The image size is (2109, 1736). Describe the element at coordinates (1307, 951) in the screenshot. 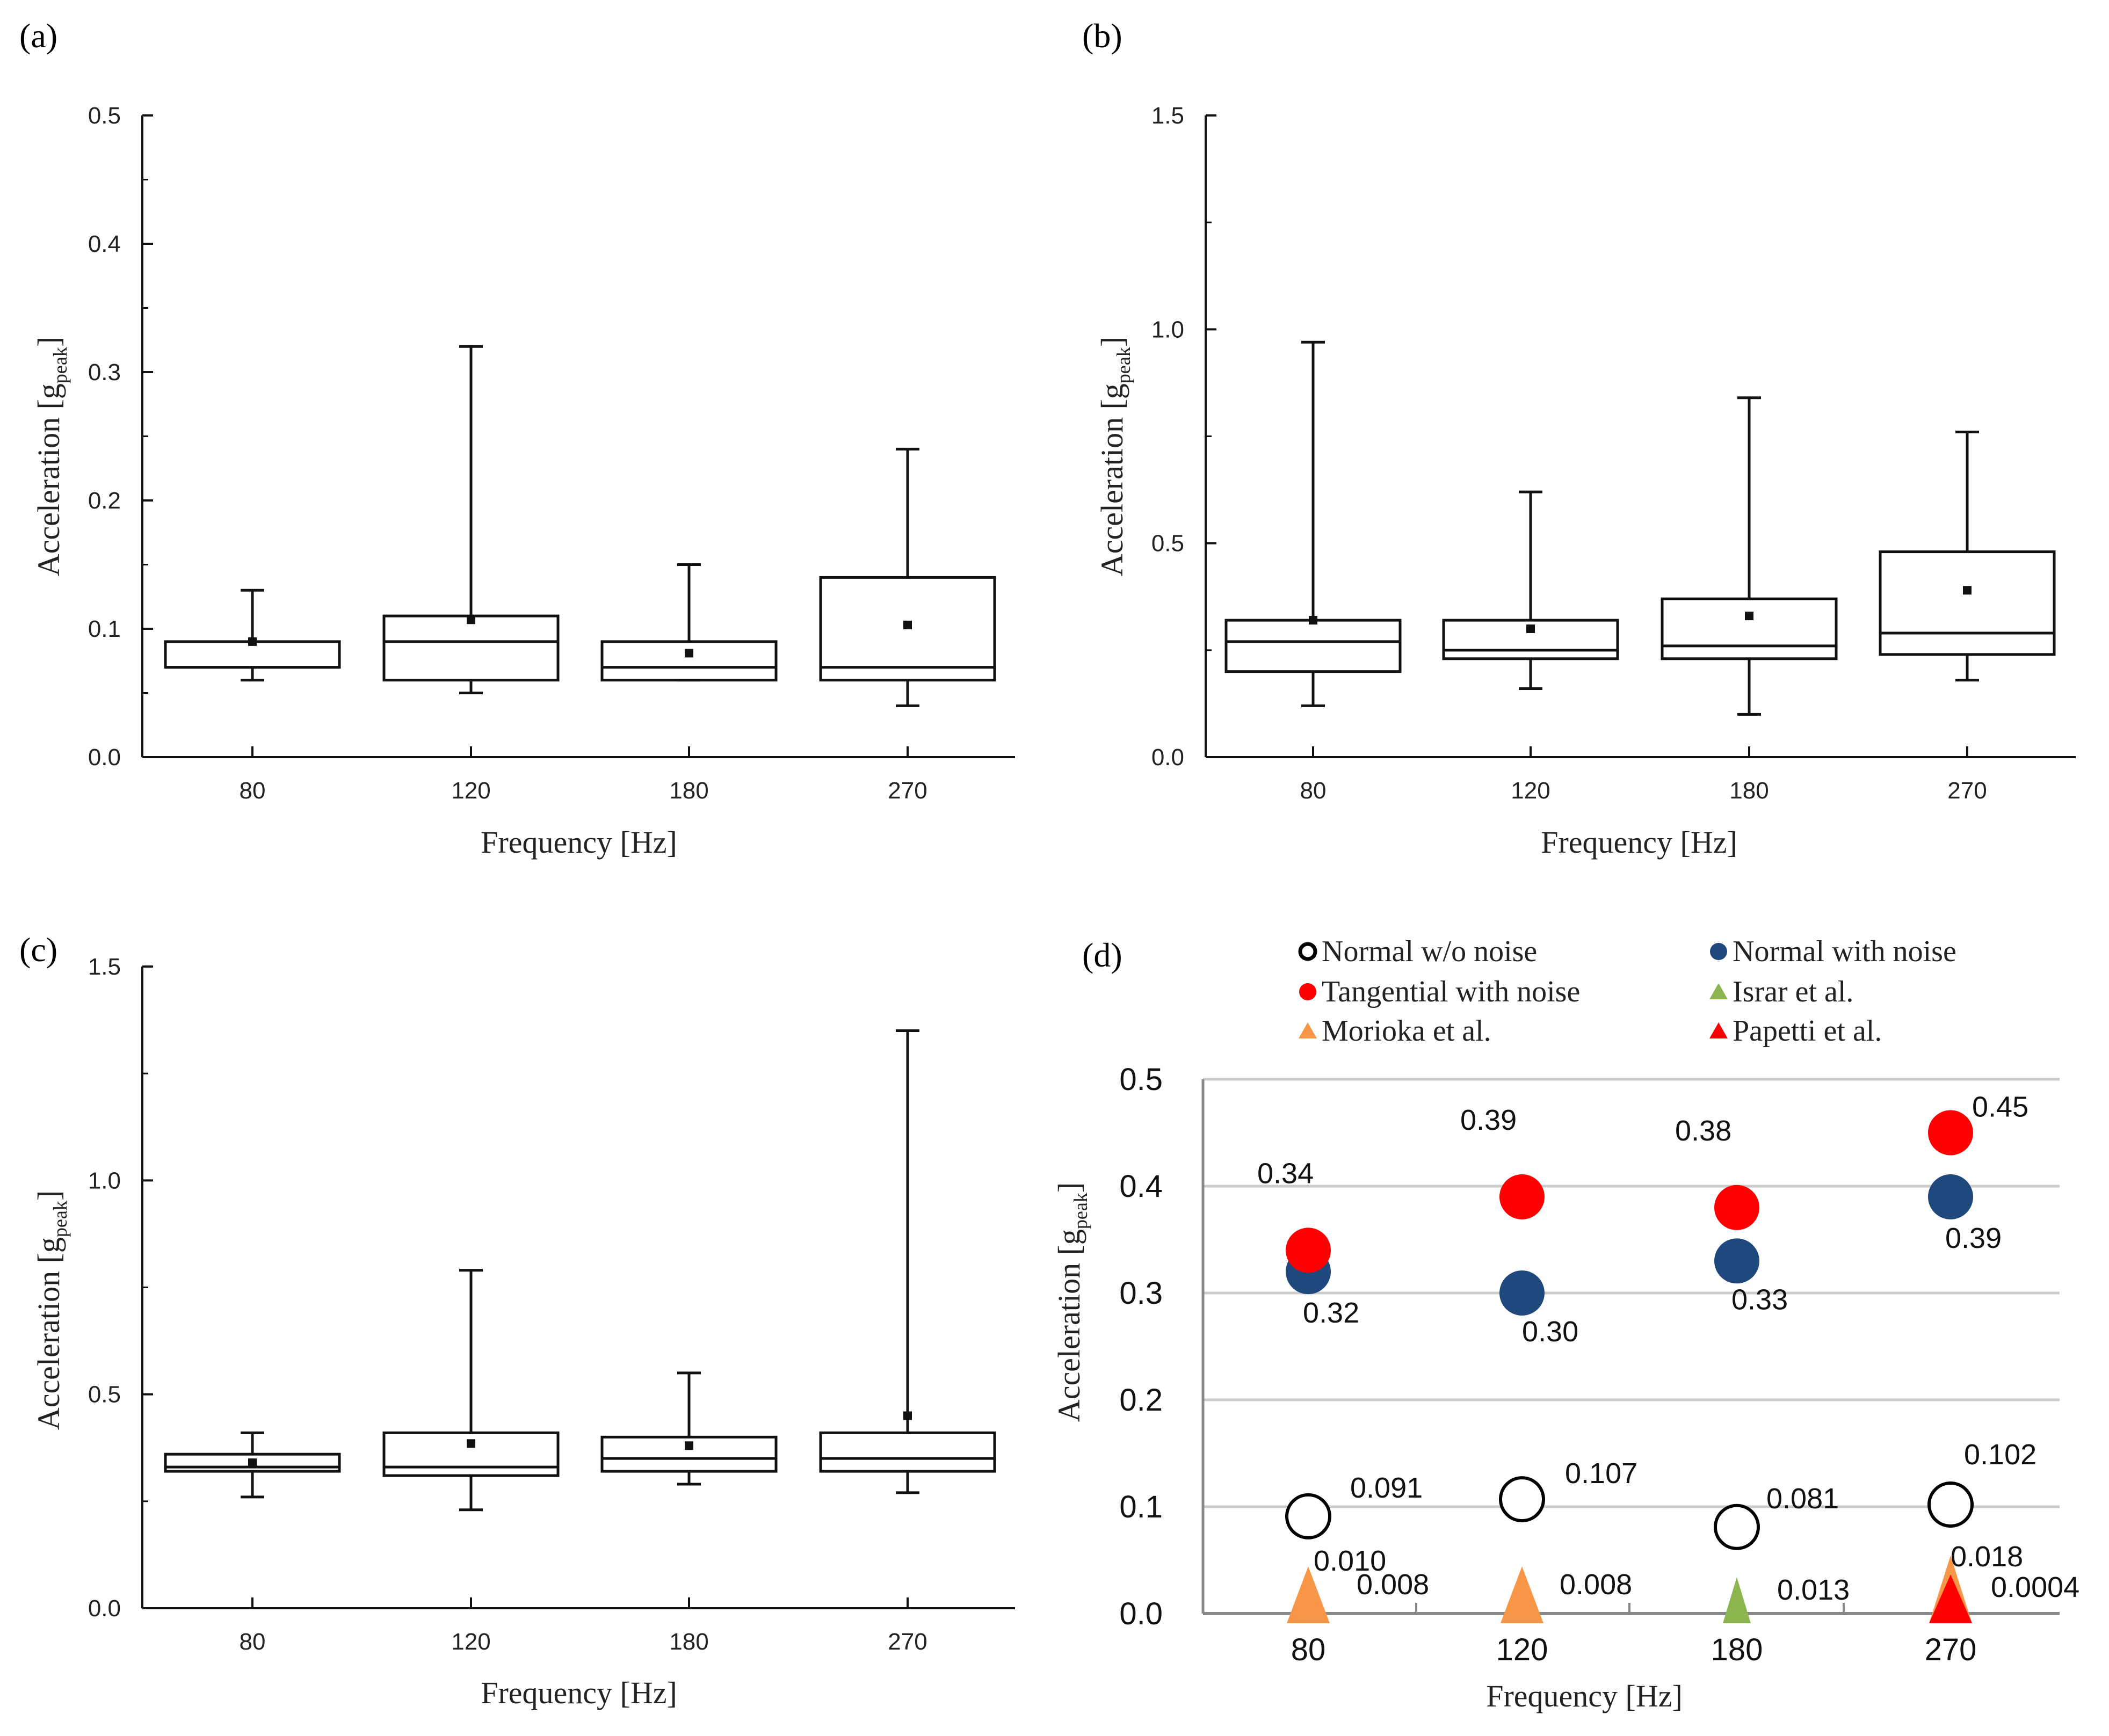

I see `legend-marker-open-circle` at that location.